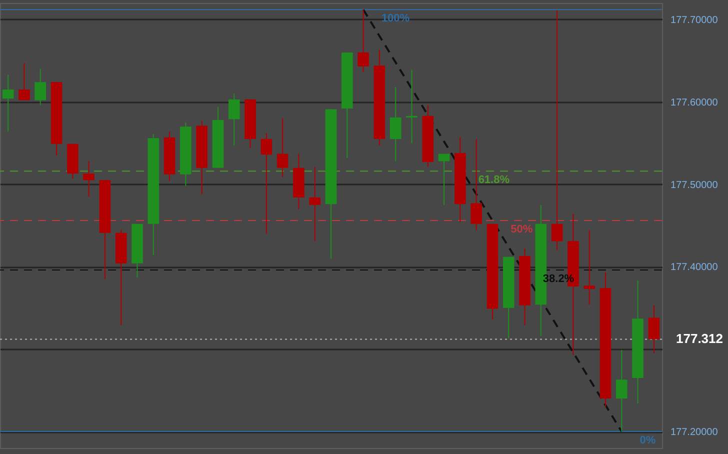 The height and width of the screenshot is (454, 728). I want to click on annotation: 61.8%, so click(494, 180).